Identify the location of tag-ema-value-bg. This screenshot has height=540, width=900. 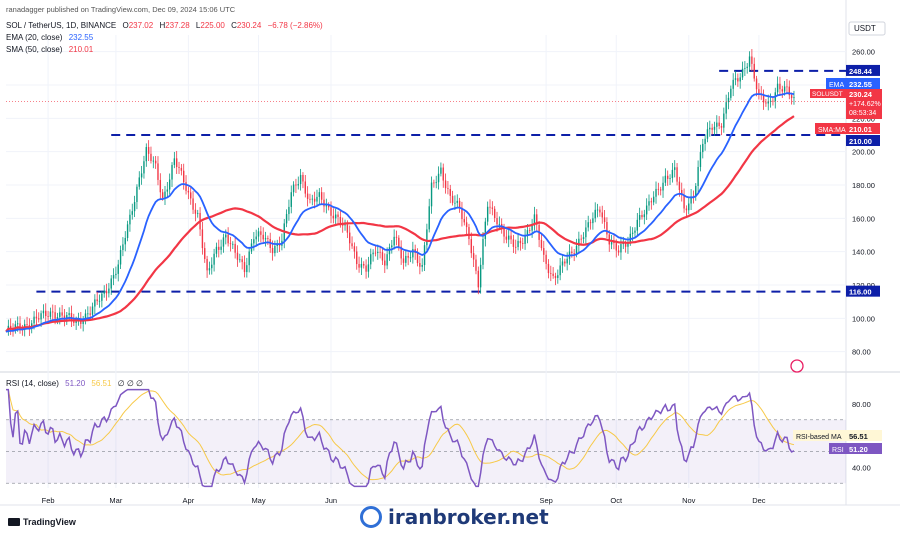
(863, 83).